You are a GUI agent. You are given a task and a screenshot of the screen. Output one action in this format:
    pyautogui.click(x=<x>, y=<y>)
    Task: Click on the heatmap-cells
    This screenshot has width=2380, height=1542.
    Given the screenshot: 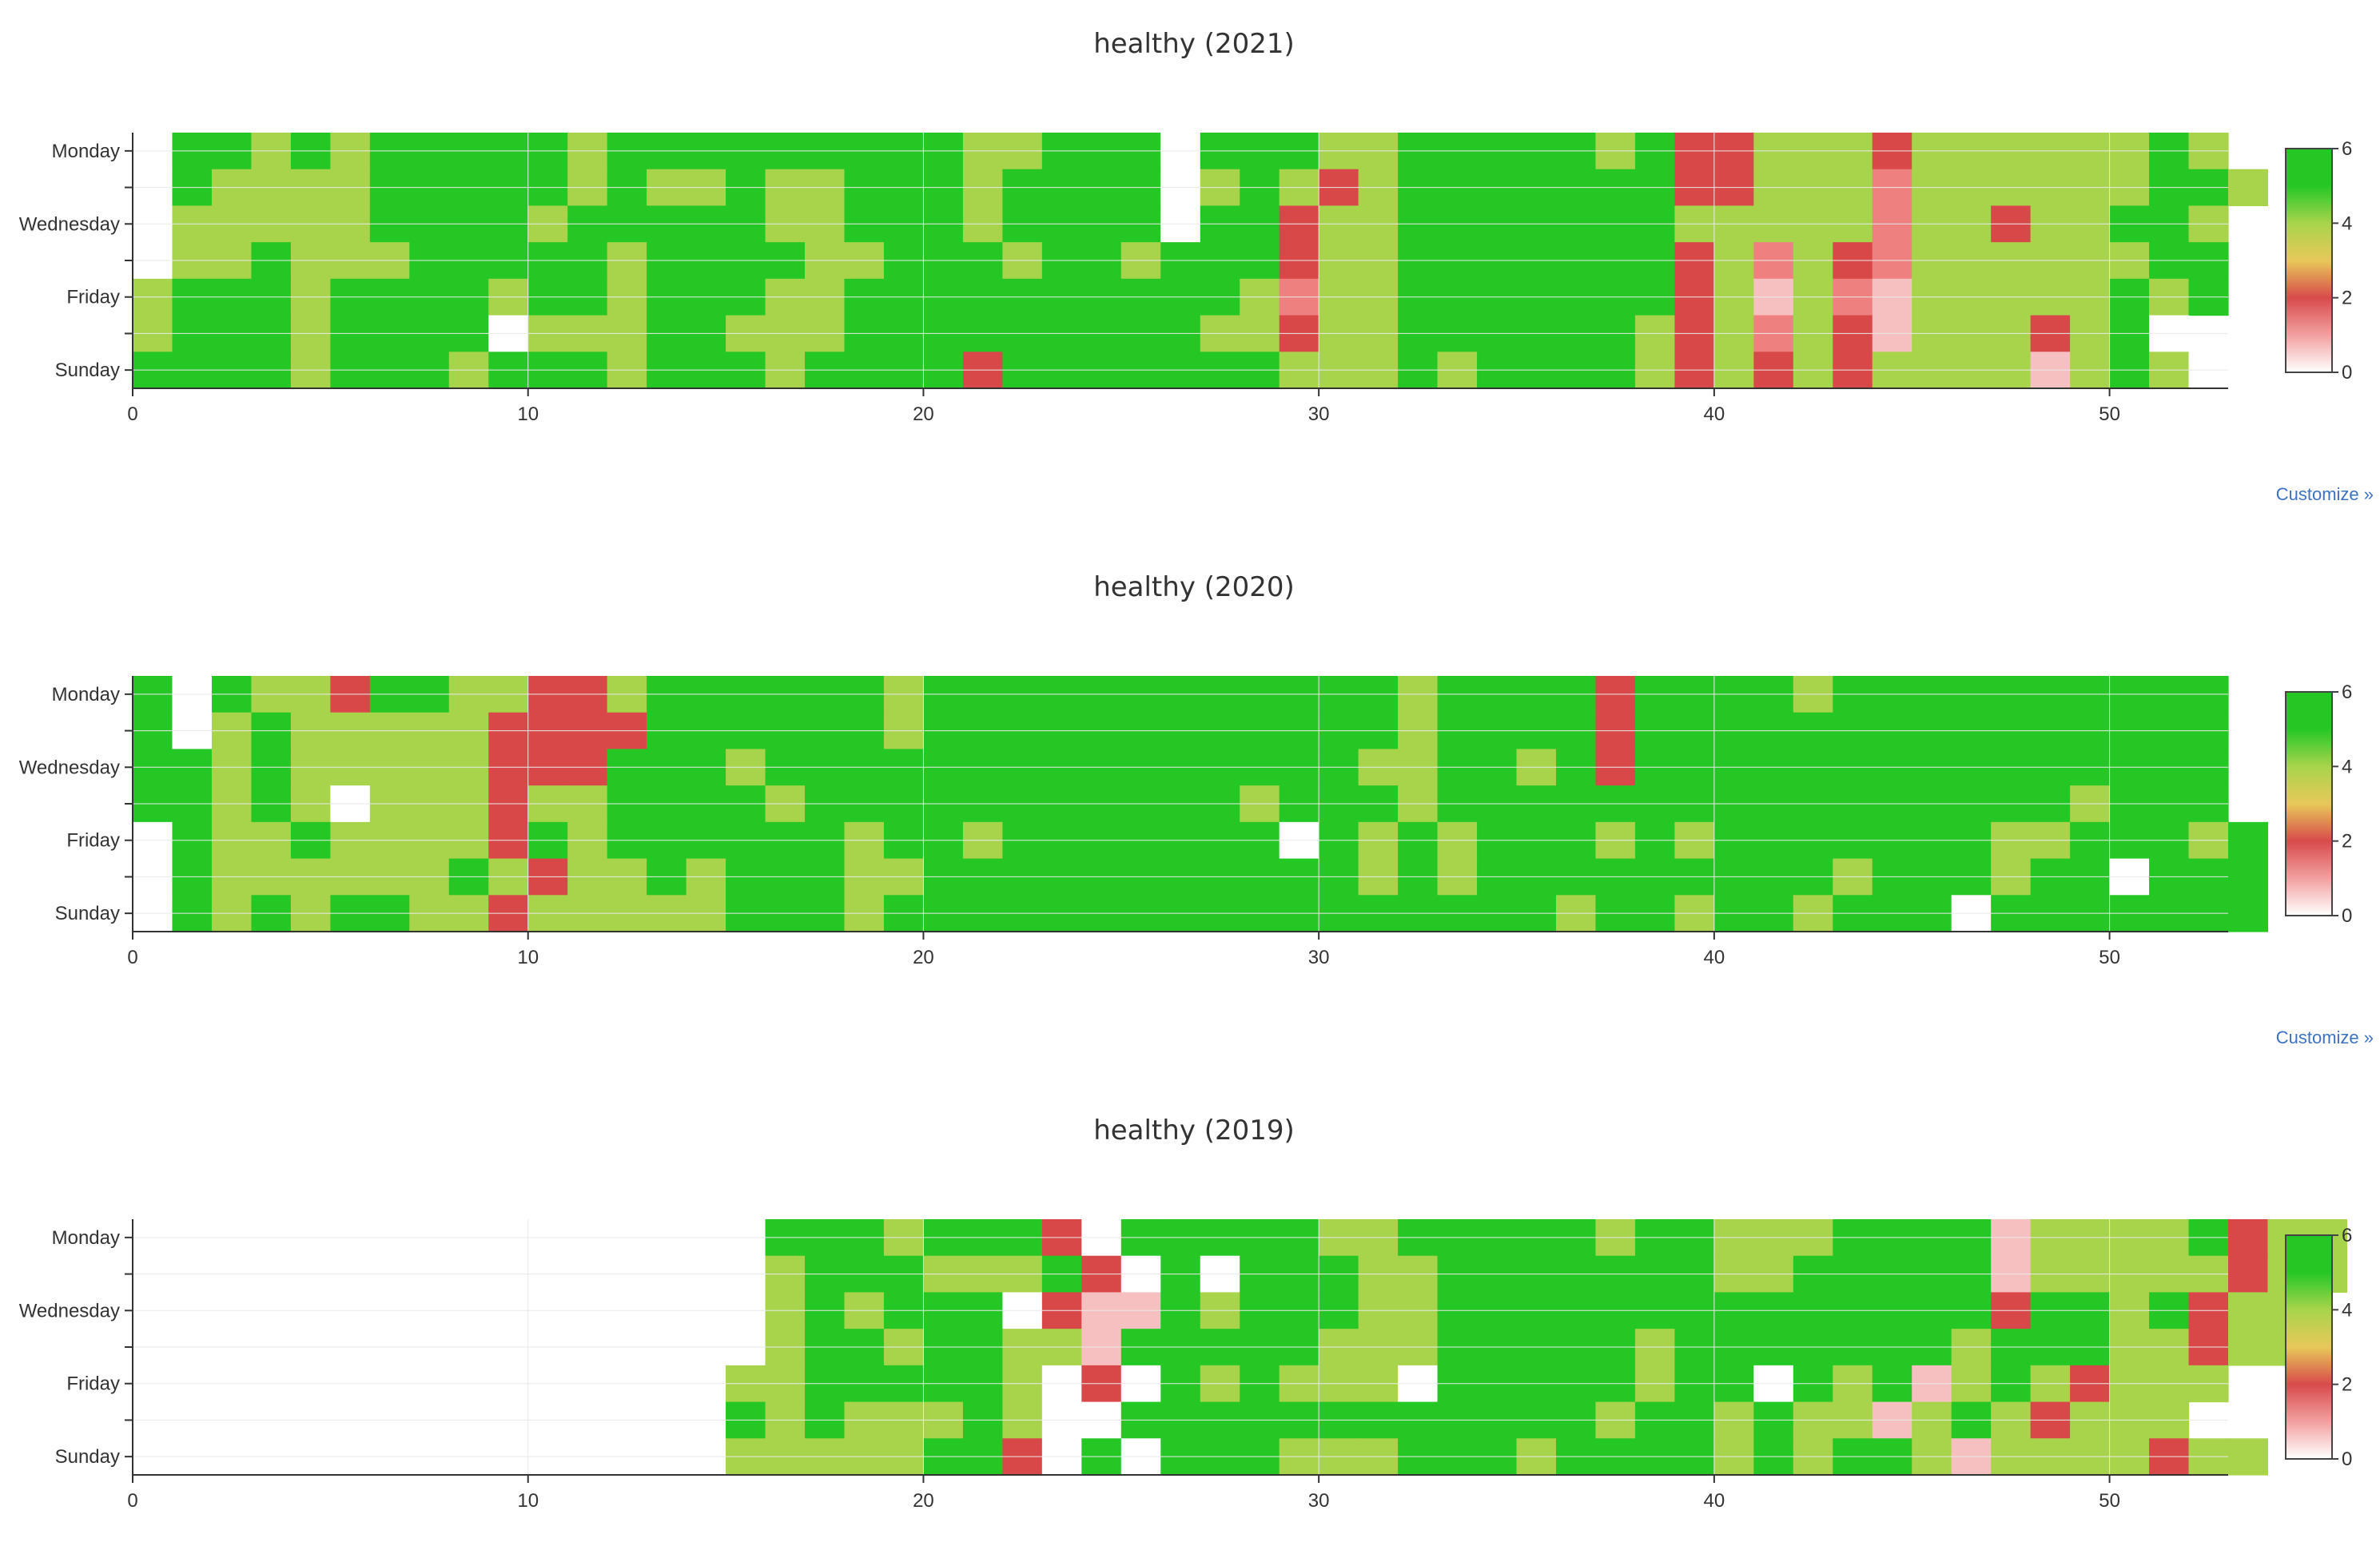 What is the action you would take?
    pyautogui.click(x=1201, y=261)
    